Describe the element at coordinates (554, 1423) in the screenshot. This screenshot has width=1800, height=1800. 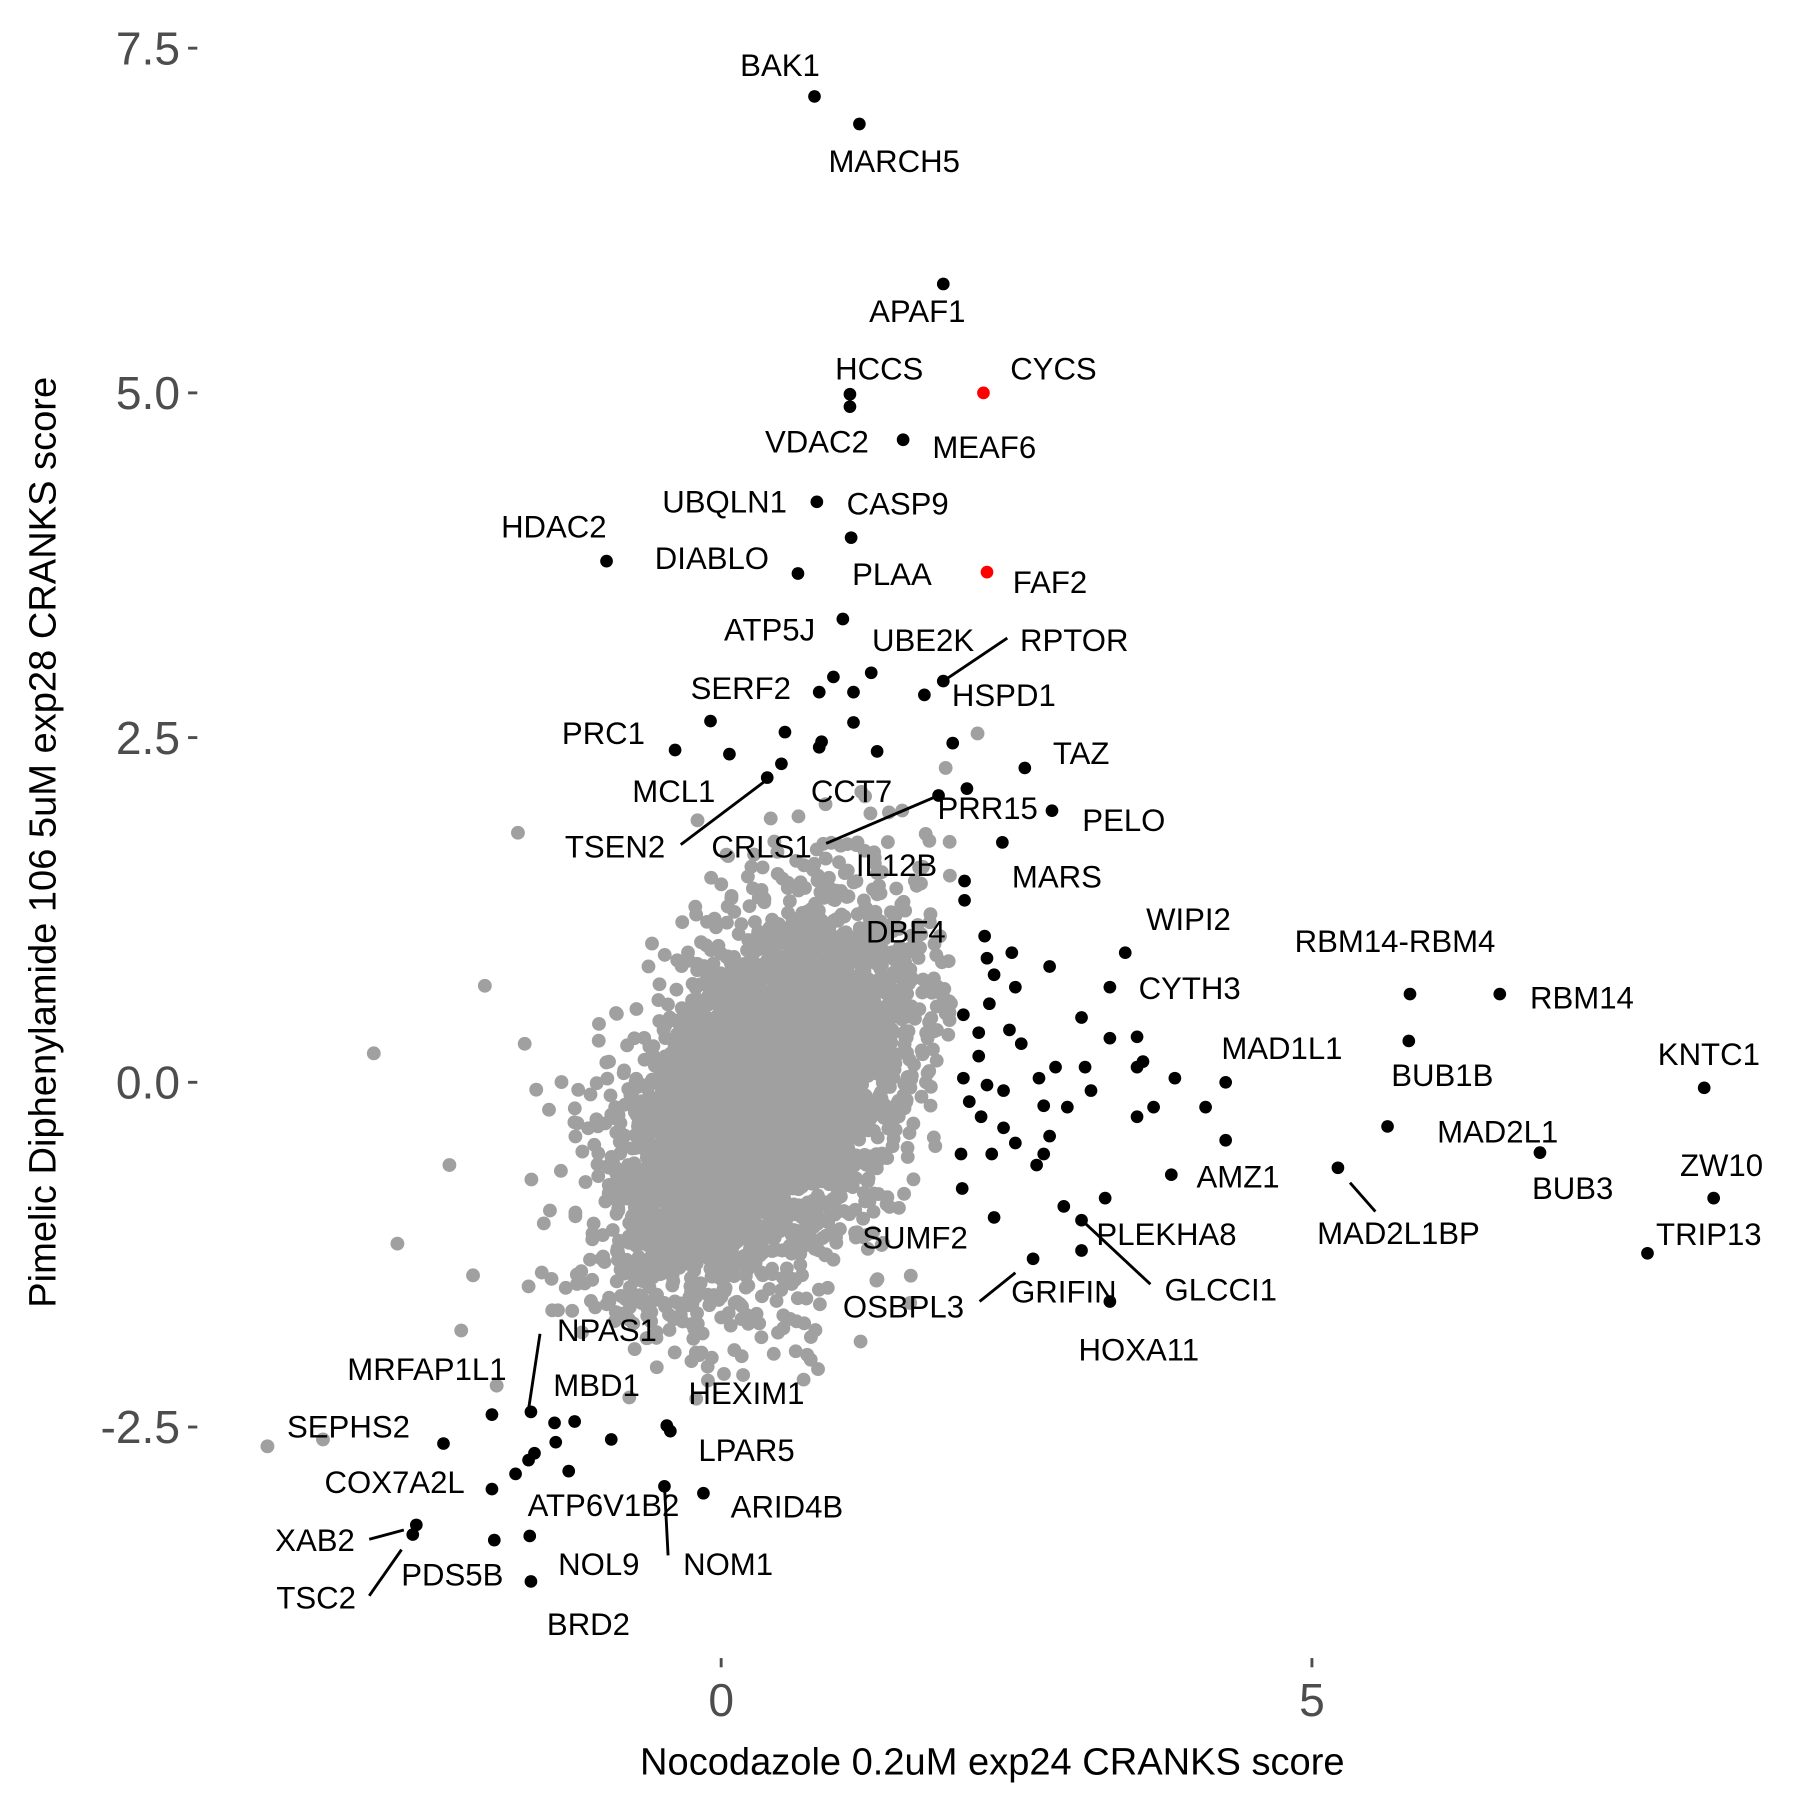
I see `point-mbd1` at that location.